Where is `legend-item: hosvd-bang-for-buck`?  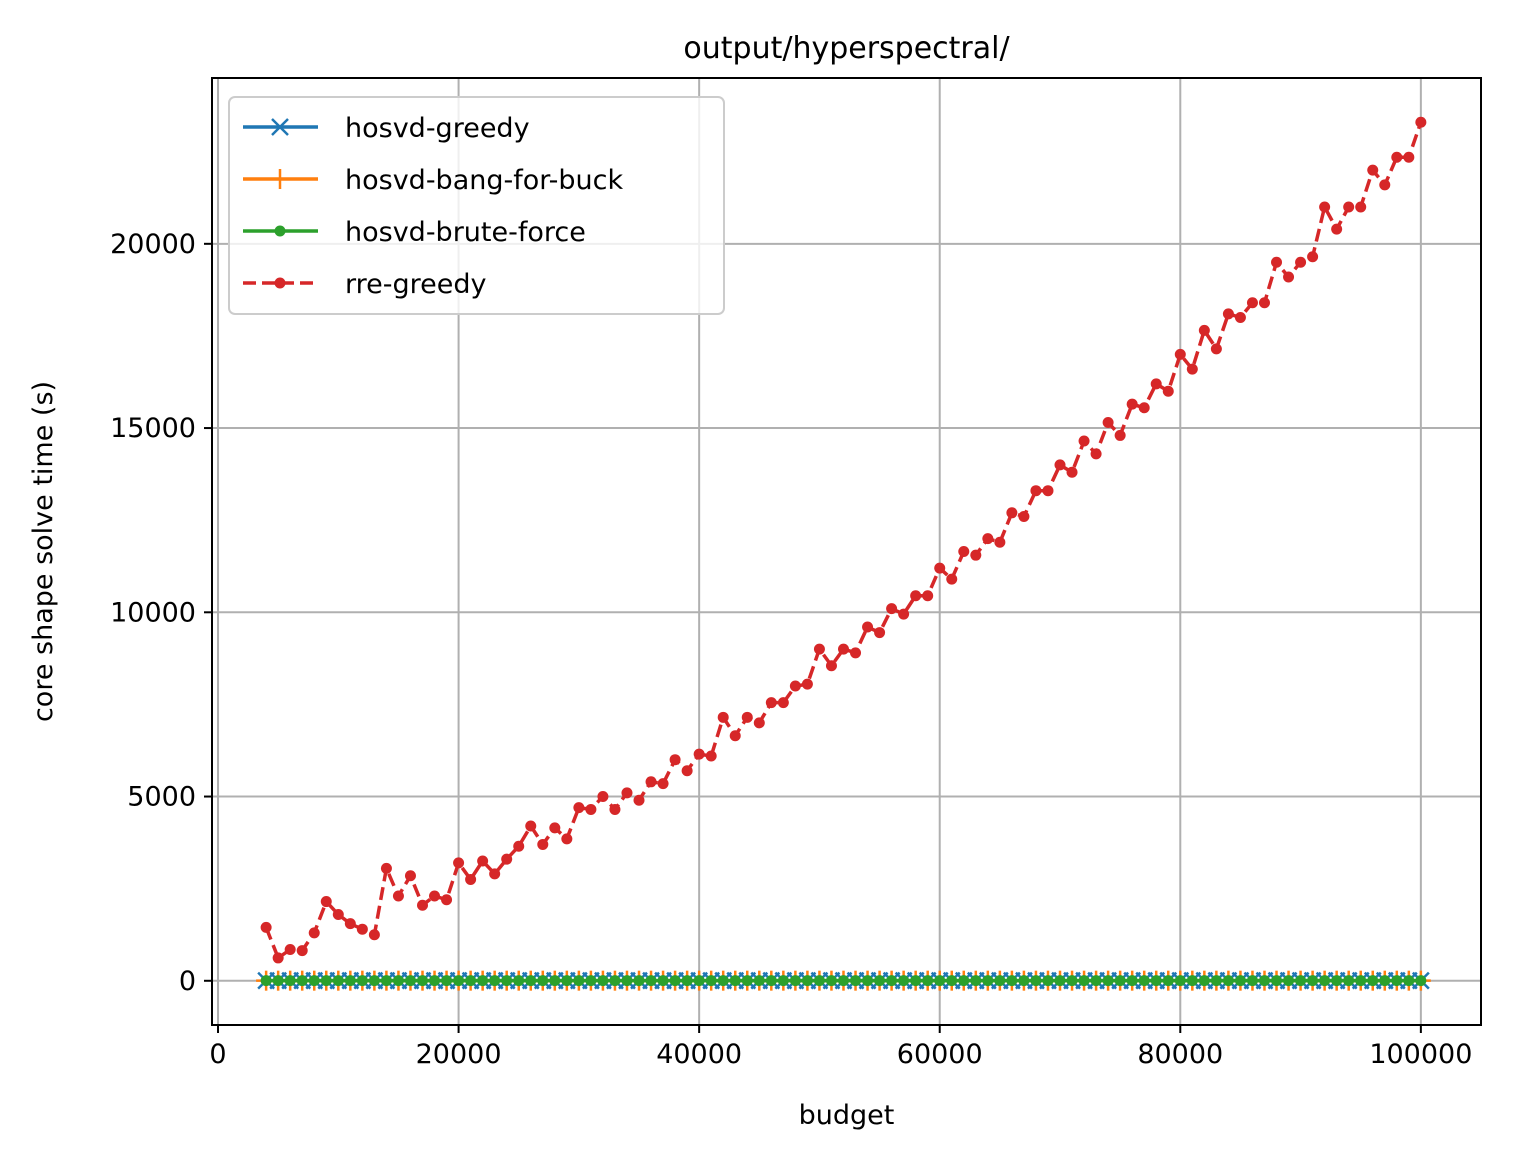
legend-item: hosvd-bang-for-buck is located at coordinates (433, 180).